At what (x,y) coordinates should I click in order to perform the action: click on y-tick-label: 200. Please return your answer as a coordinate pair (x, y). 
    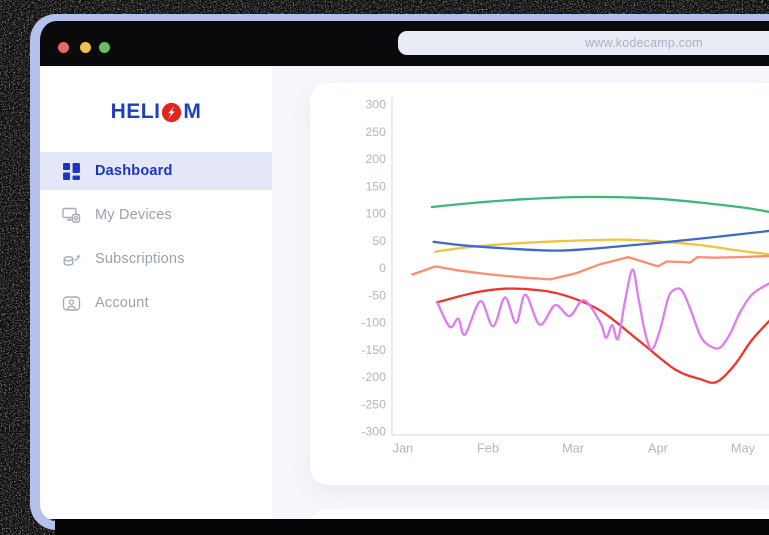
    Looking at the image, I should click on (375, 159).